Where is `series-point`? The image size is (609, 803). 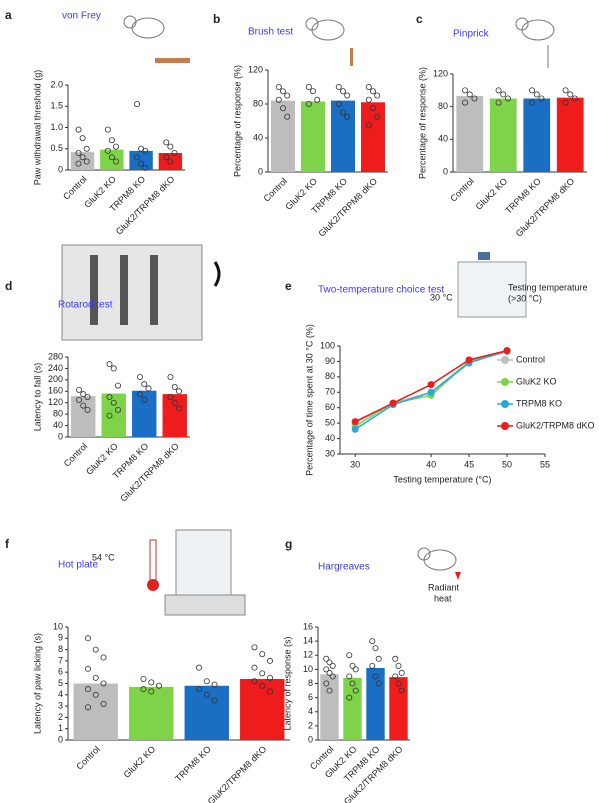
series-point is located at coordinates (355, 422).